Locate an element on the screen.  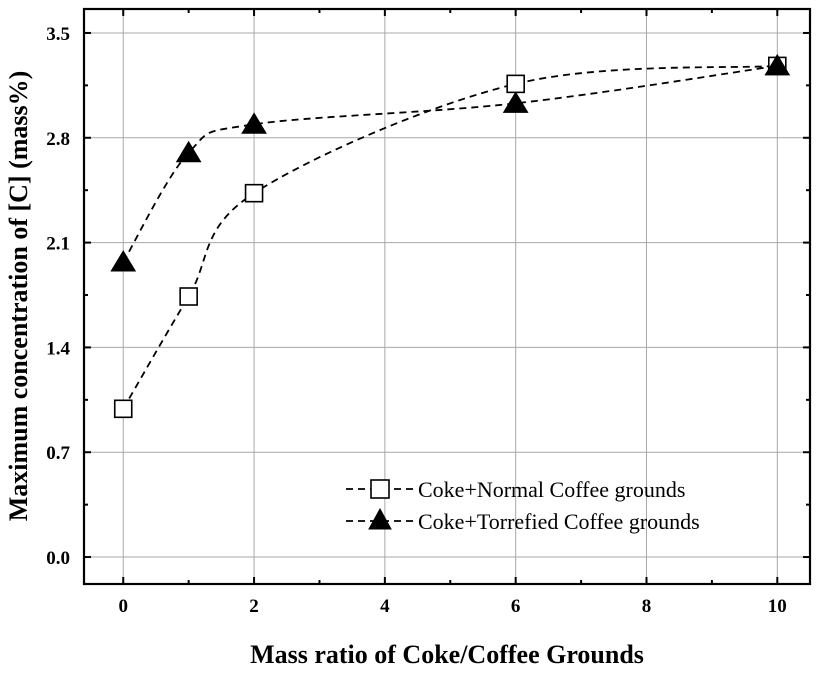
x-tick-label: 8 is located at coordinates (647, 606).